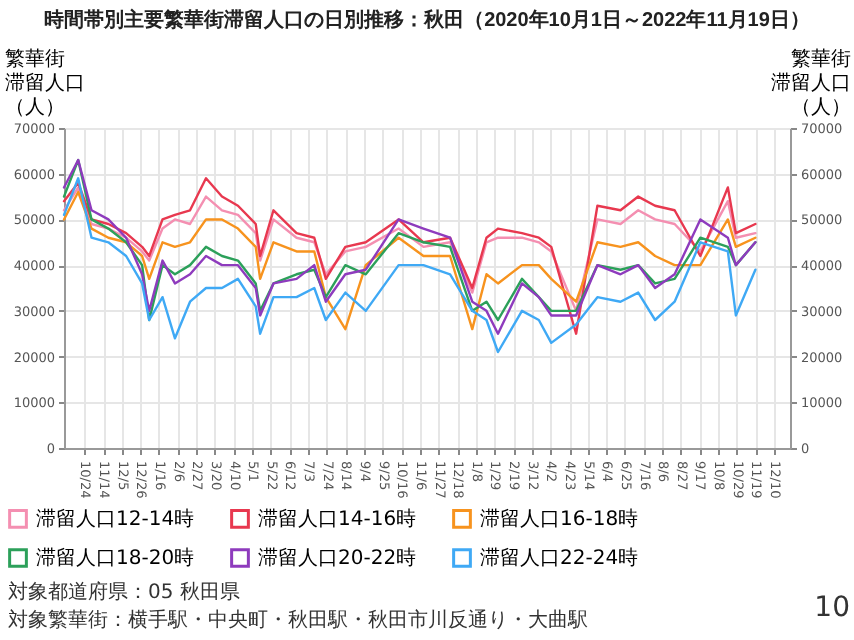  I want to click on y2-axis-title: 繁華街滞留人口（人）, so click(811, 83).